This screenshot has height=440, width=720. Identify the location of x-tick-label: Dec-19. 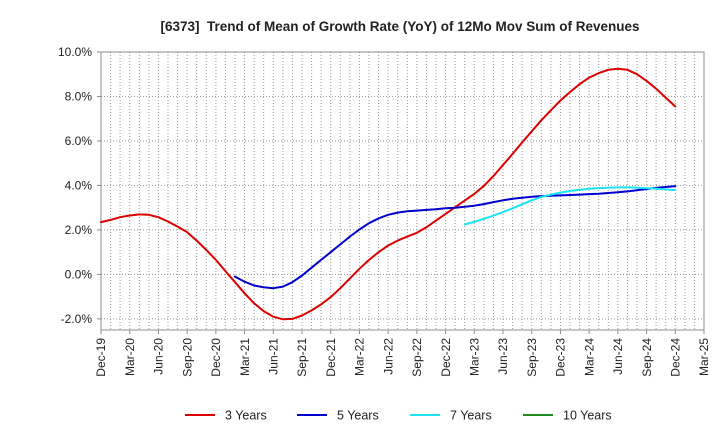
(101, 357).